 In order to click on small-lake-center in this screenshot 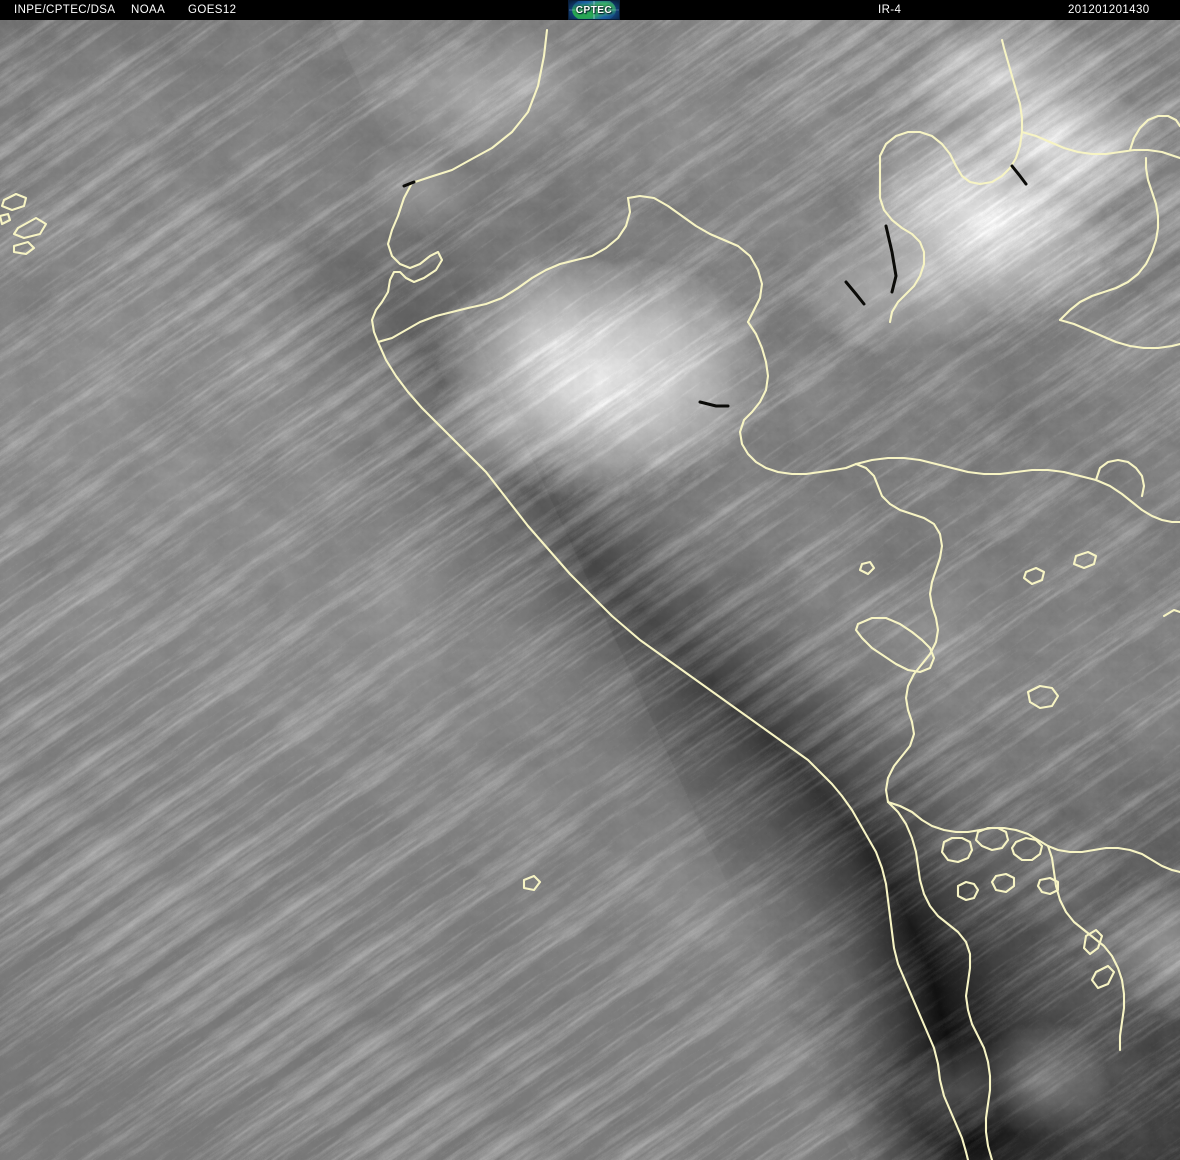, I will do `click(532, 883)`.